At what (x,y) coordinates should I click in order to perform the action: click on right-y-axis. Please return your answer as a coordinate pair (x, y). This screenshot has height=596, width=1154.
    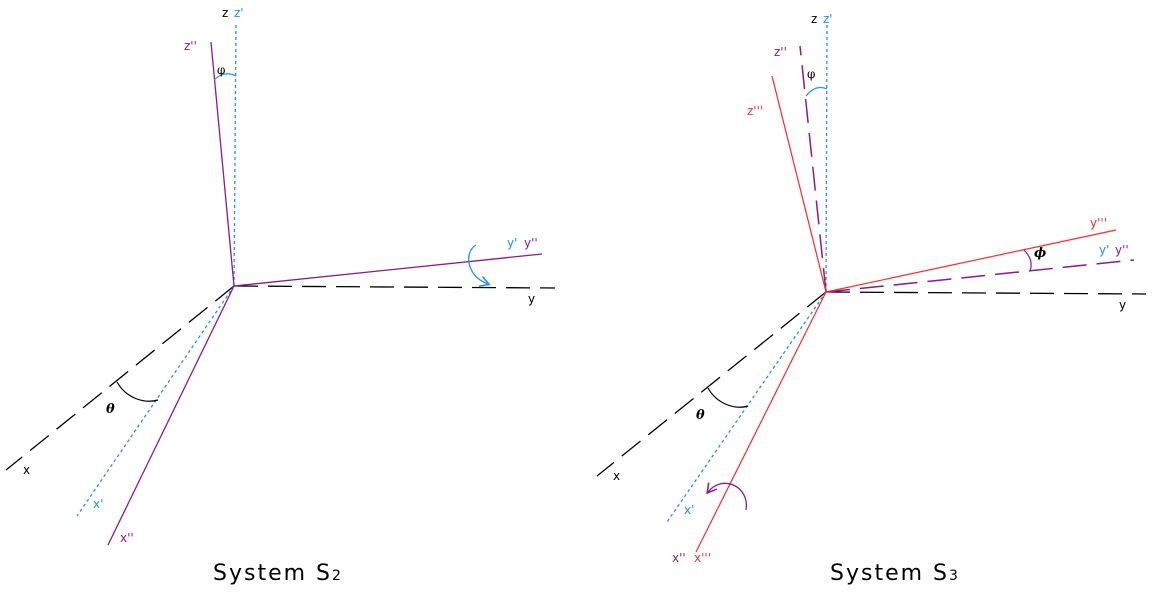
    Looking at the image, I should click on (986, 293).